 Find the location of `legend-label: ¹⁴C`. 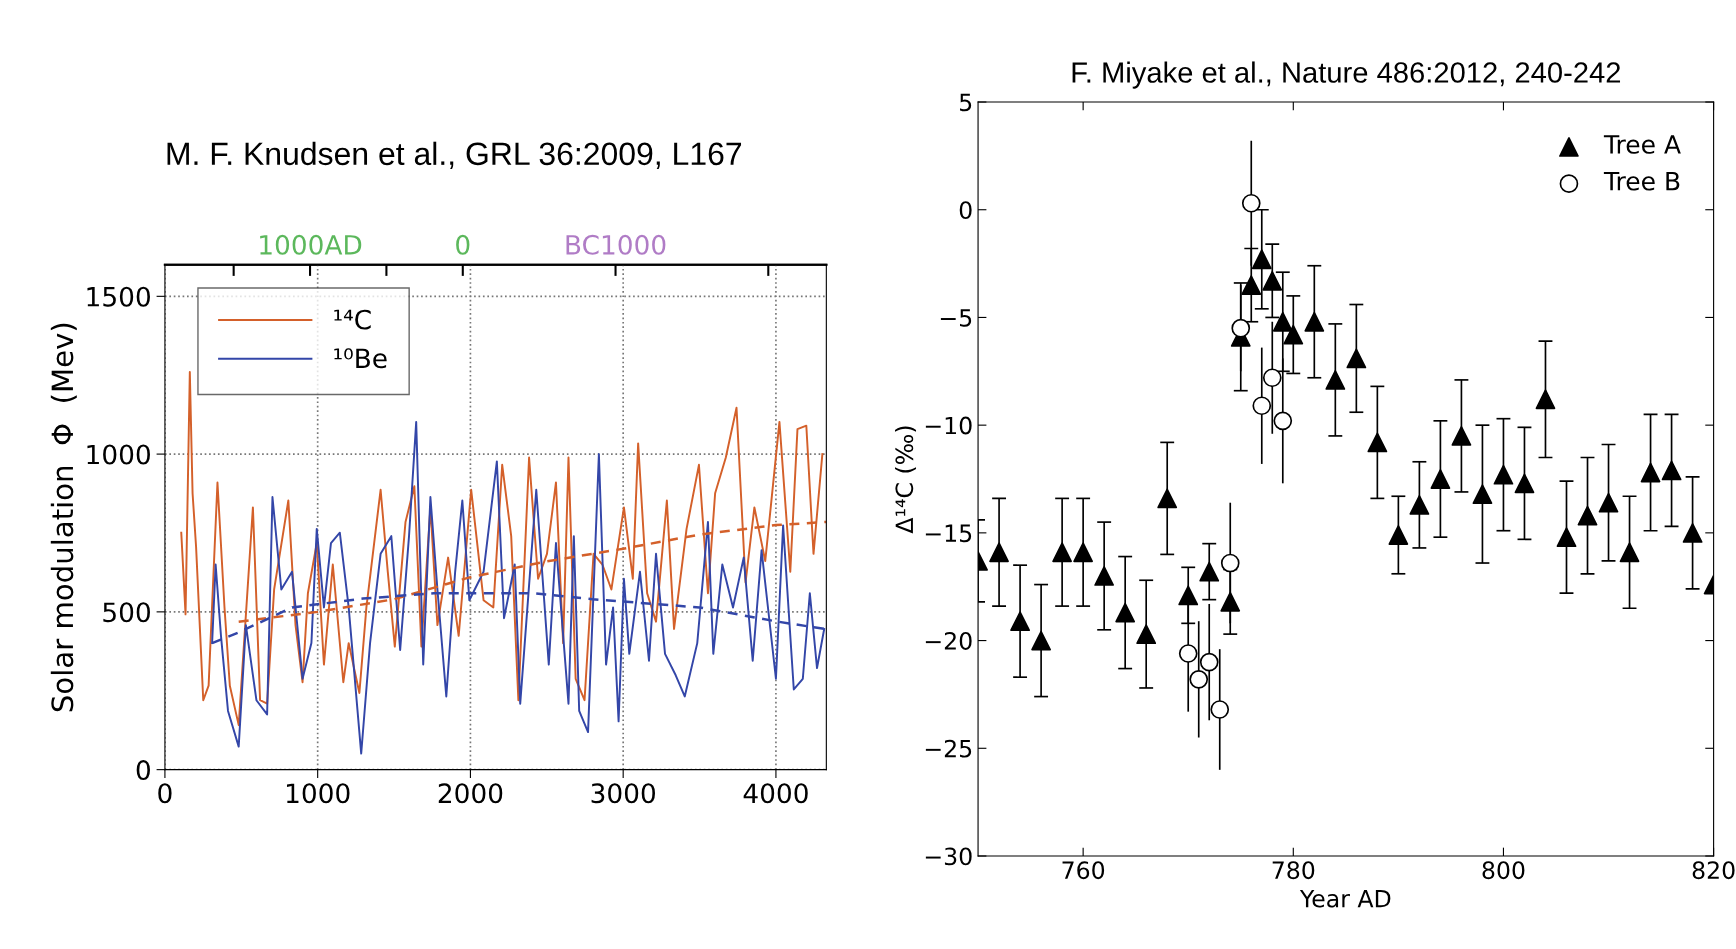

legend-label: ¹⁴C is located at coordinates (352, 319).